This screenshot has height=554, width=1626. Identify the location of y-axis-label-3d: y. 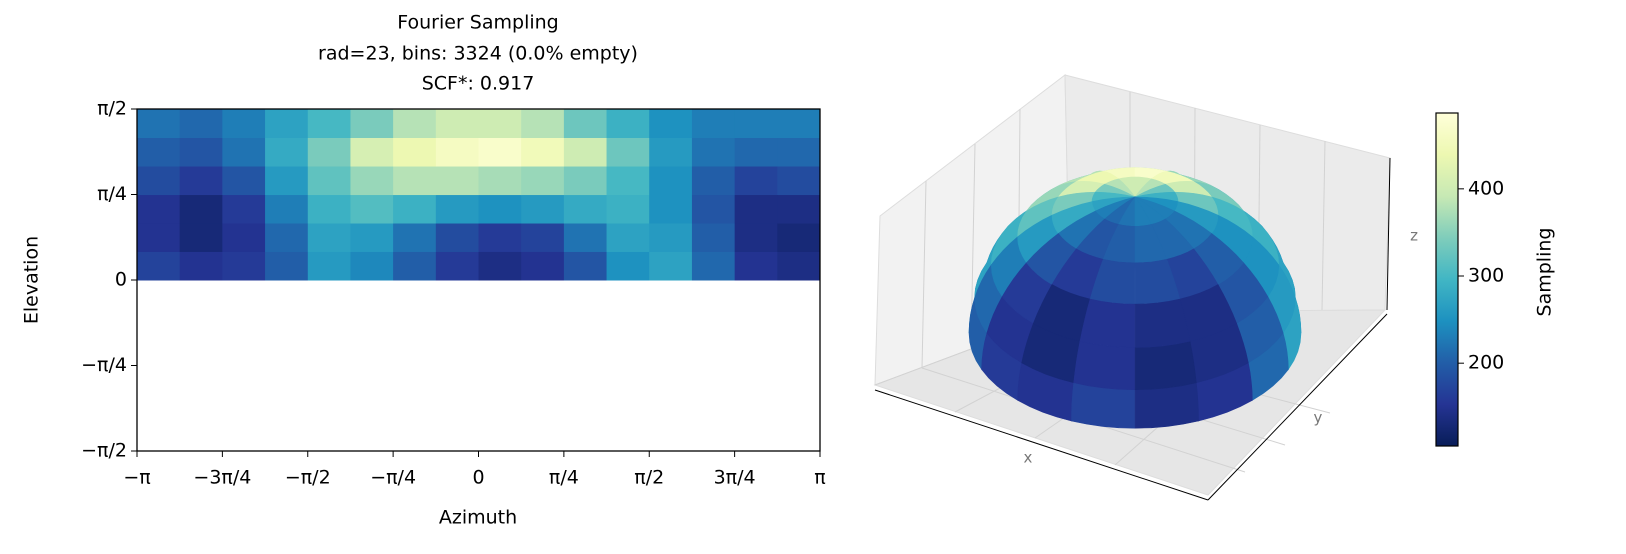
(1318, 418).